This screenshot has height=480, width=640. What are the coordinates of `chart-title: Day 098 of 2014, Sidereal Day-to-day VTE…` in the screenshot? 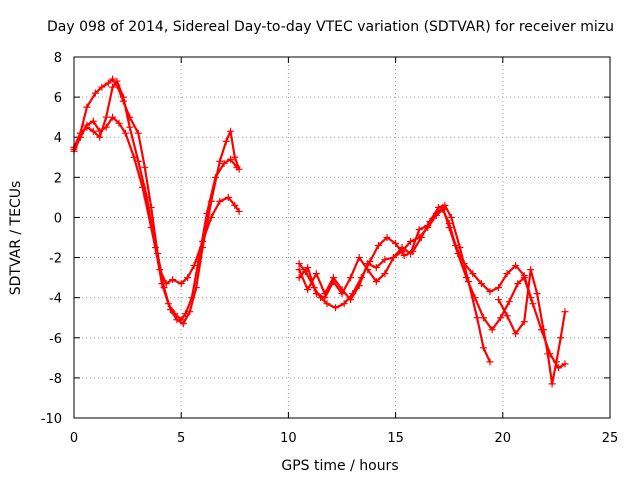 It's located at (330, 27).